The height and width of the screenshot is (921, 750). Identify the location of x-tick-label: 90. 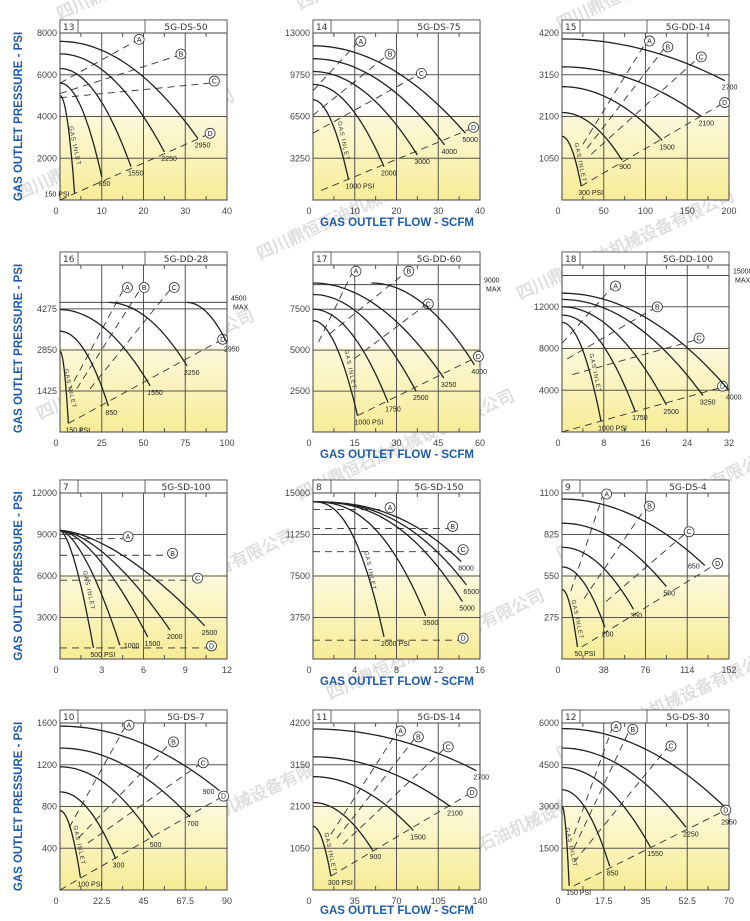
(227, 901).